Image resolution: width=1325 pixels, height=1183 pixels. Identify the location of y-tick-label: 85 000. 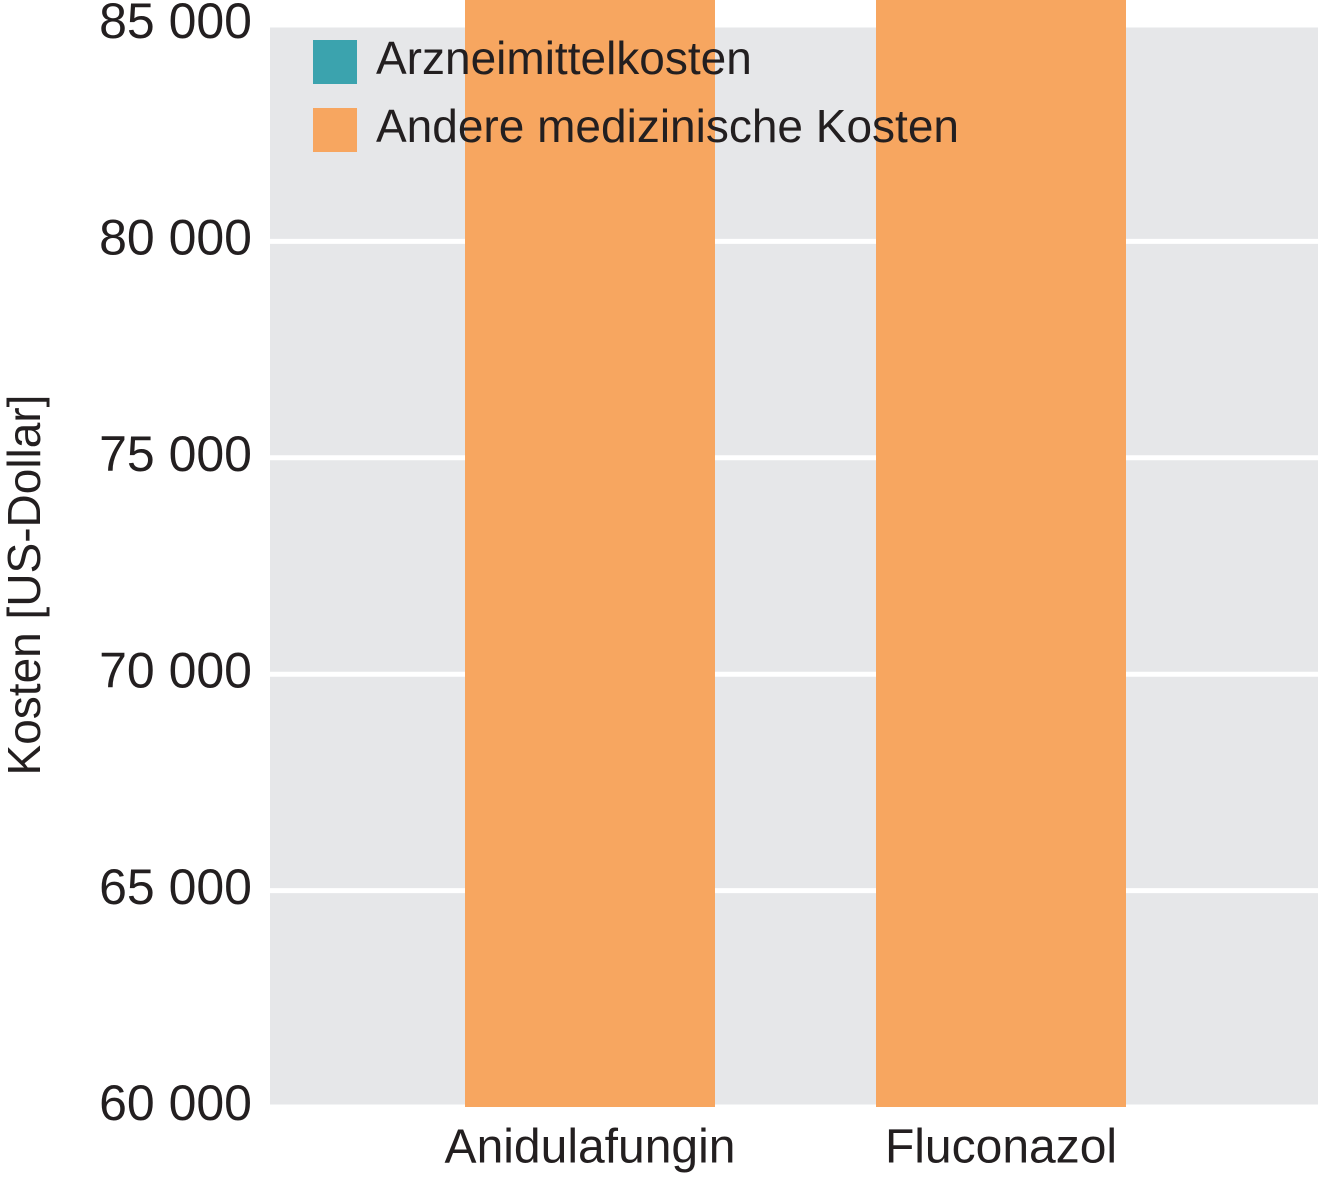
(175, 24).